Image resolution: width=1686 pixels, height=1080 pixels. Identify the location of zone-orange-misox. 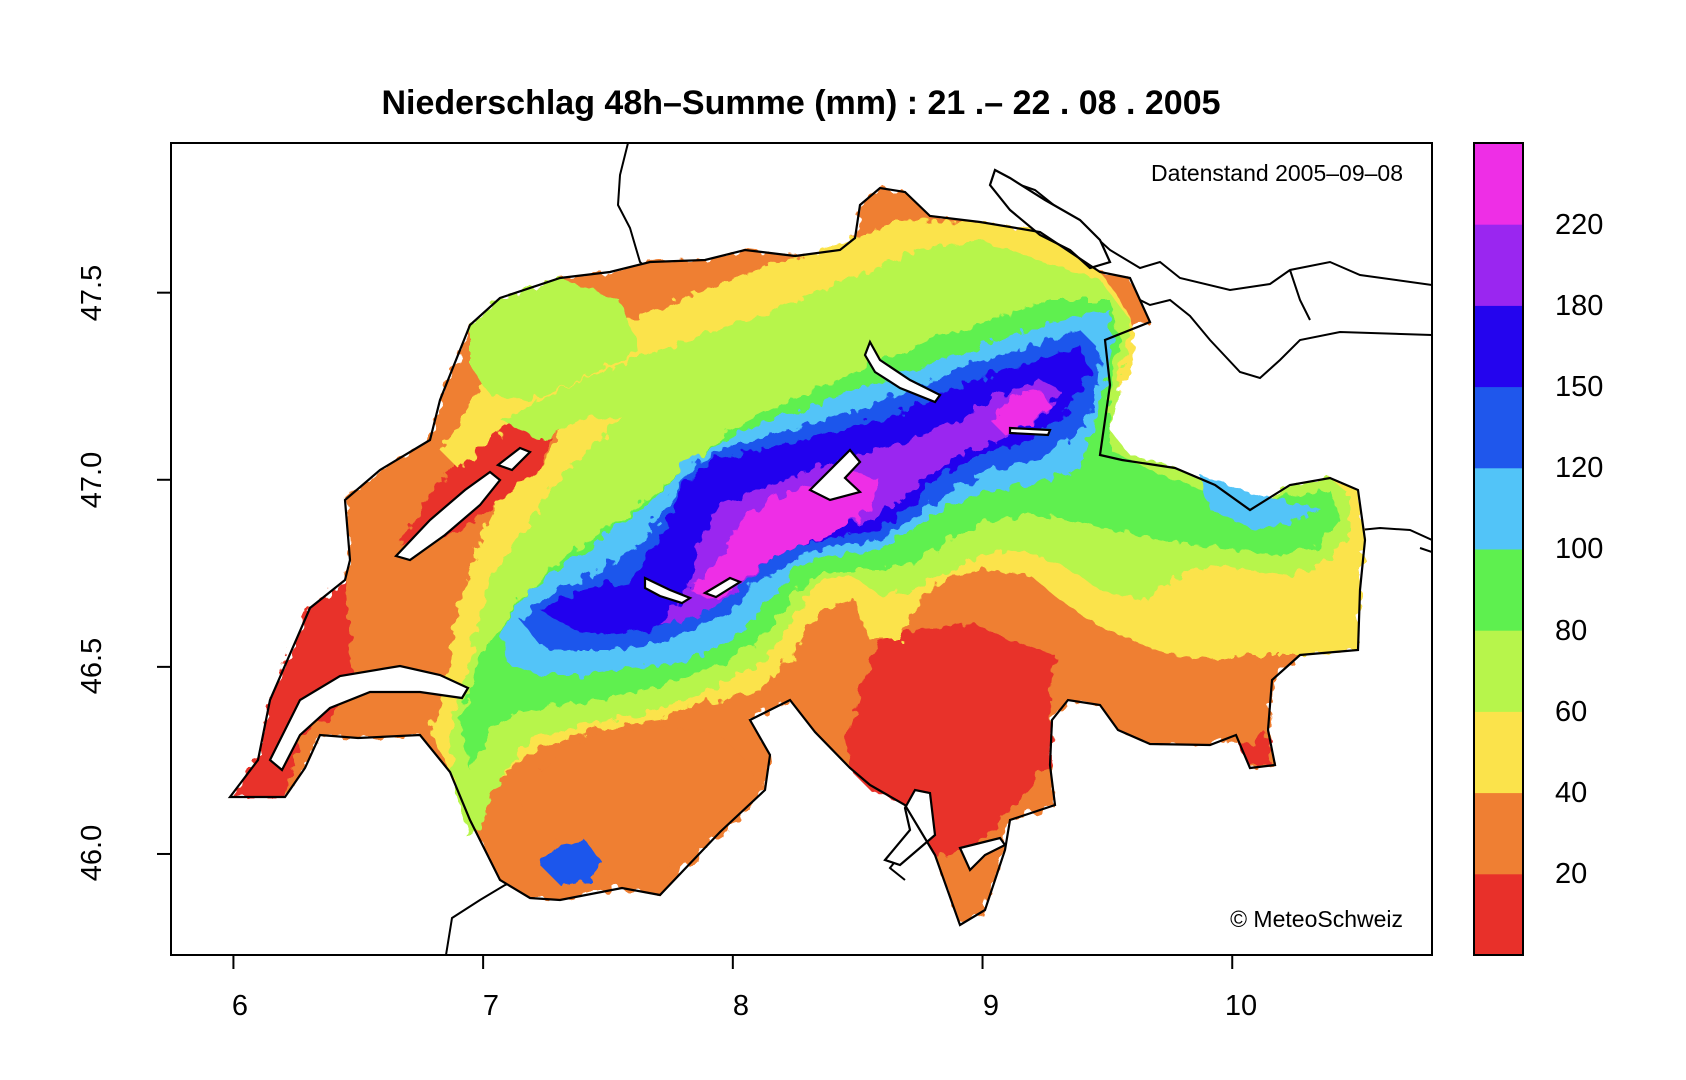
(1185, 692).